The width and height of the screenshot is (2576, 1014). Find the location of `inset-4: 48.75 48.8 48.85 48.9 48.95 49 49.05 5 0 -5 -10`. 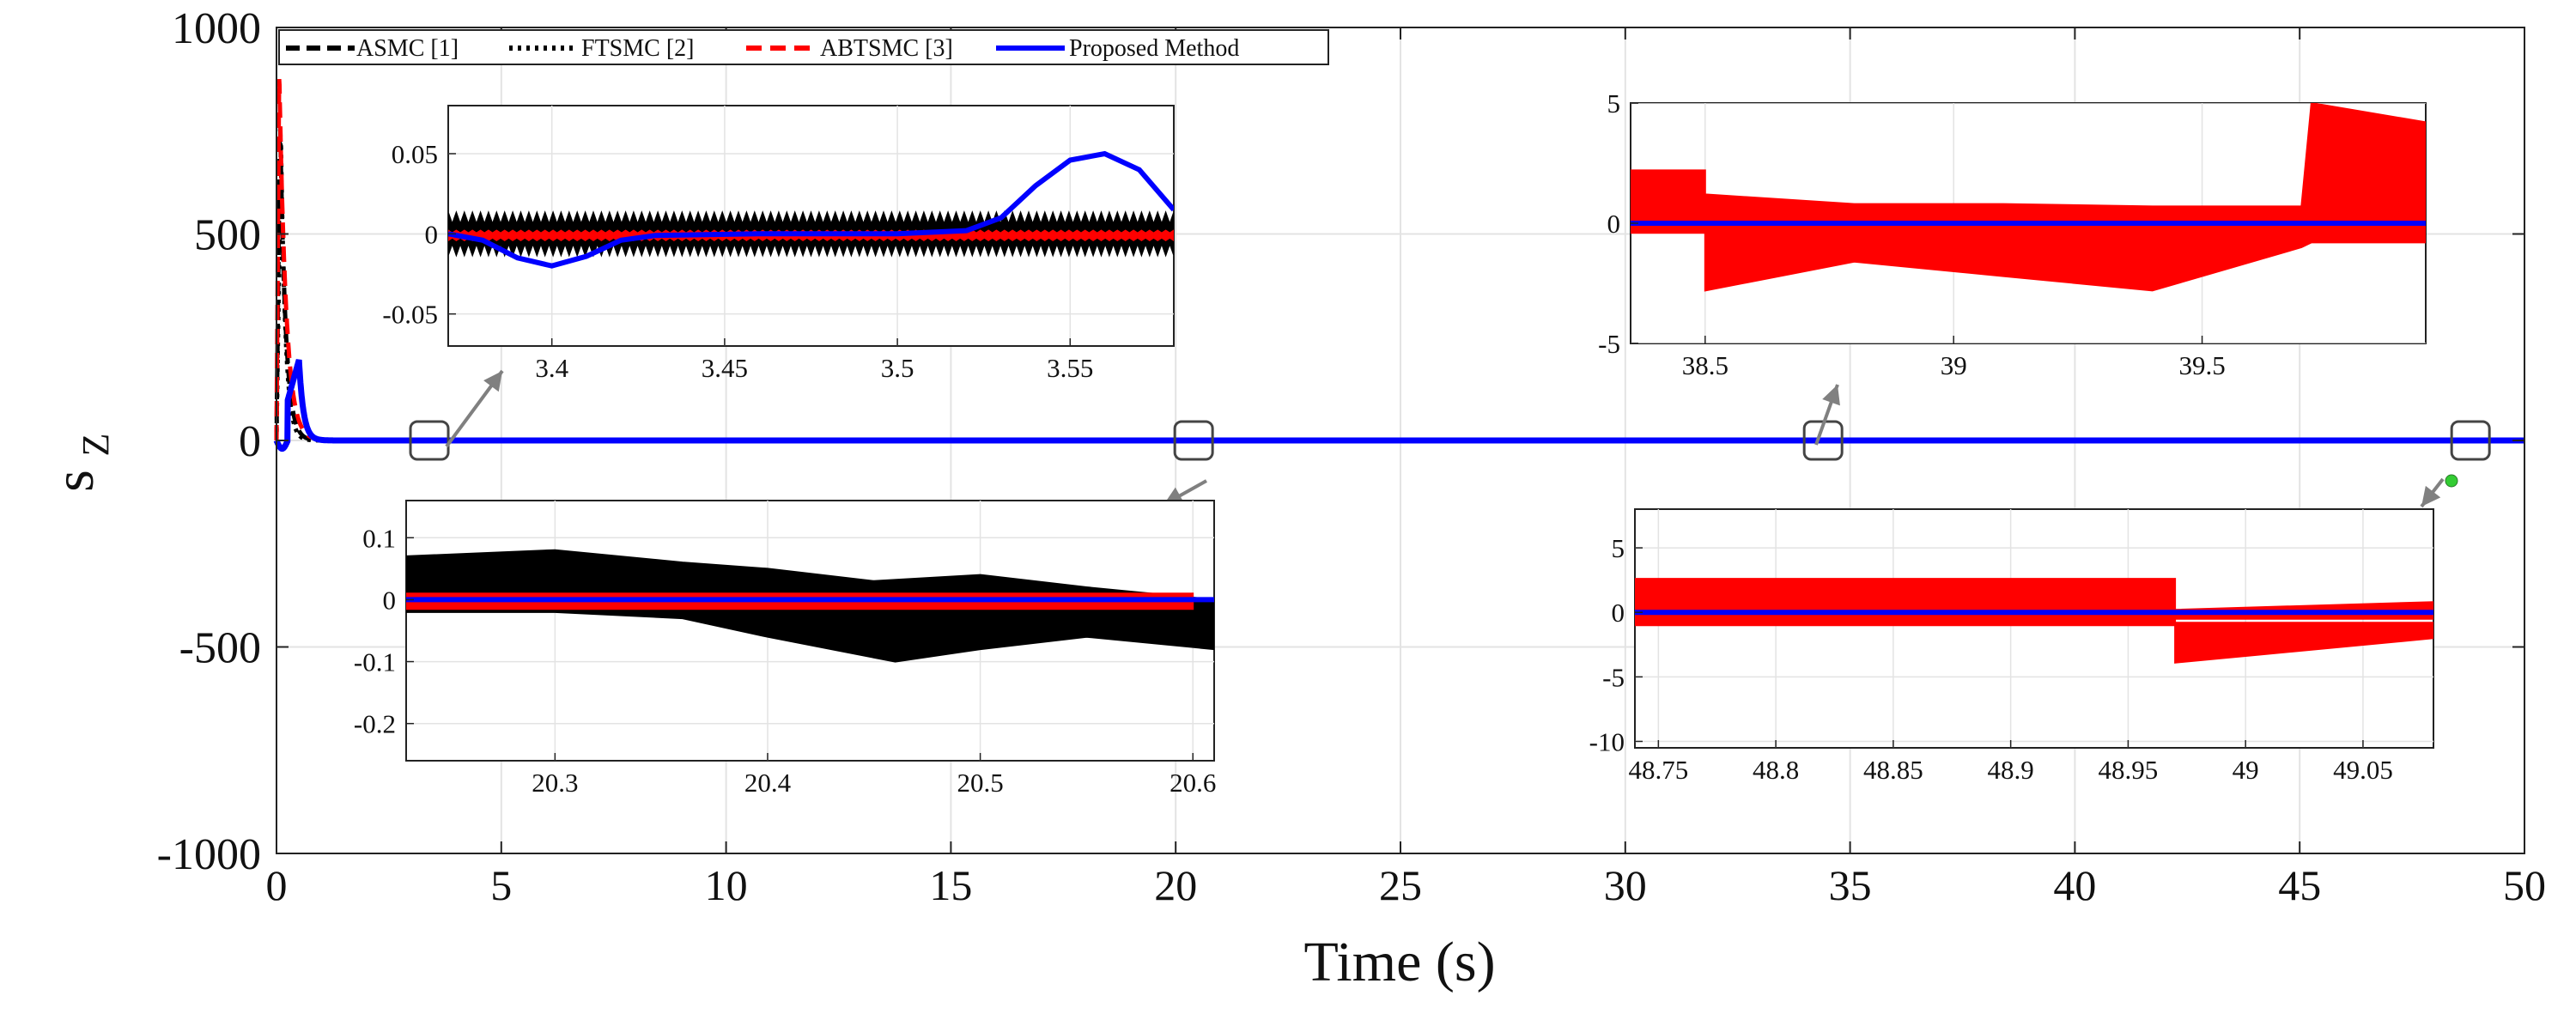

inset-4: 48.75 48.8 48.85 48.9 48.95 49 49.05 5 0 -5 -10 is located at coordinates (2011, 647).